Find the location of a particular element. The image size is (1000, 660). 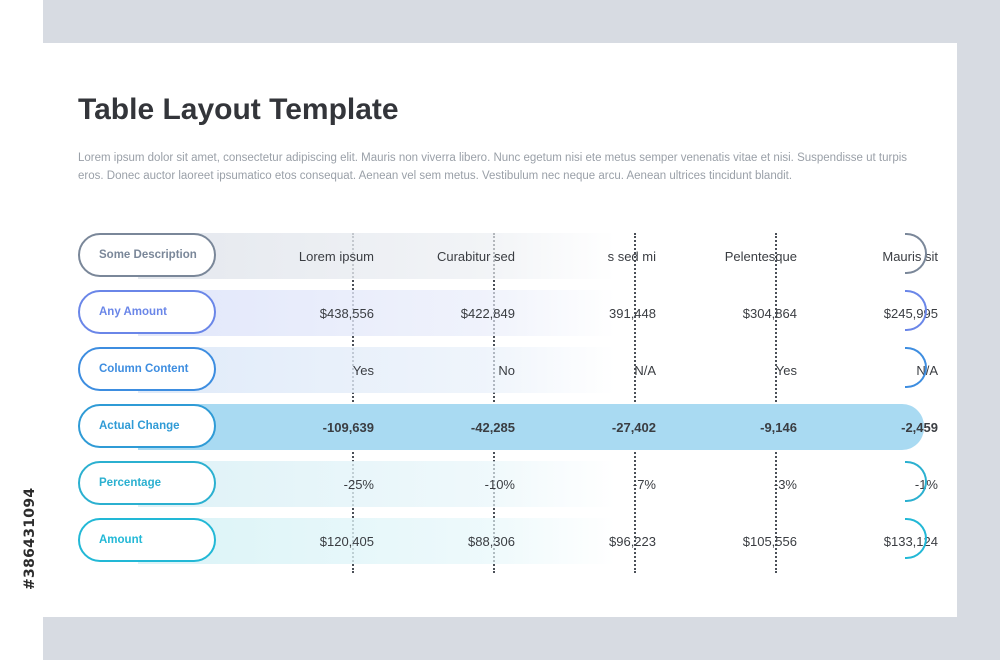

table-row: Percentage -25% -10% -7% -3% -1% is located at coordinates (508, 484).